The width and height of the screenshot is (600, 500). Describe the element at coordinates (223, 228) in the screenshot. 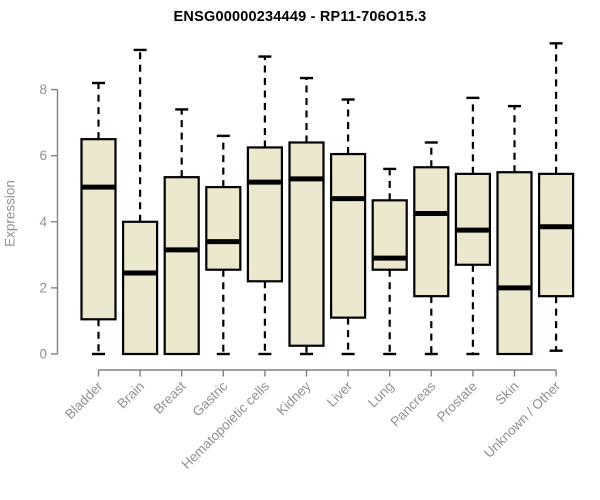

I see `box-gastric` at that location.